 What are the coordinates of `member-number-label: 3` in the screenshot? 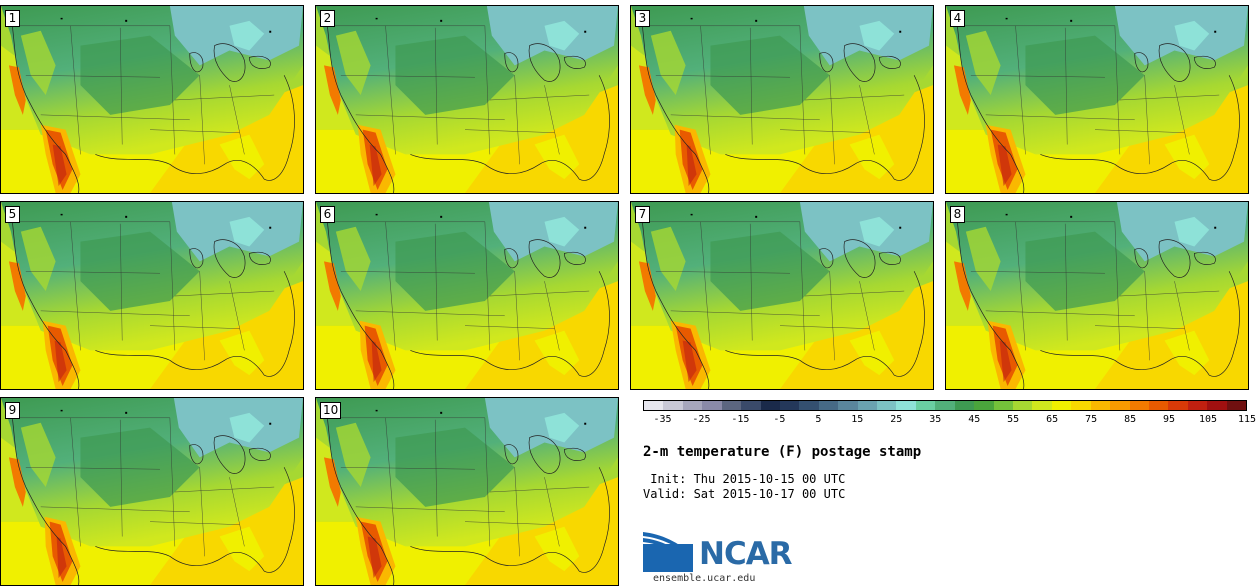 It's located at (642, 18).